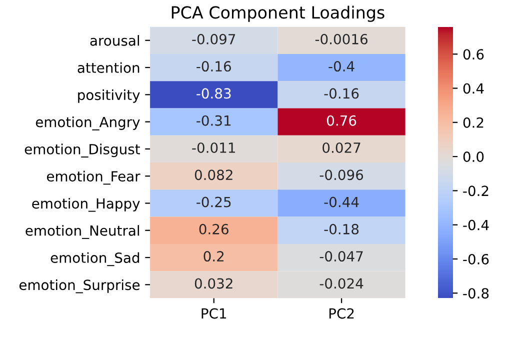 This screenshot has width=532, height=348. What do you see at coordinates (341, 66) in the screenshot?
I see `data-label: -0.4` at bounding box center [341, 66].